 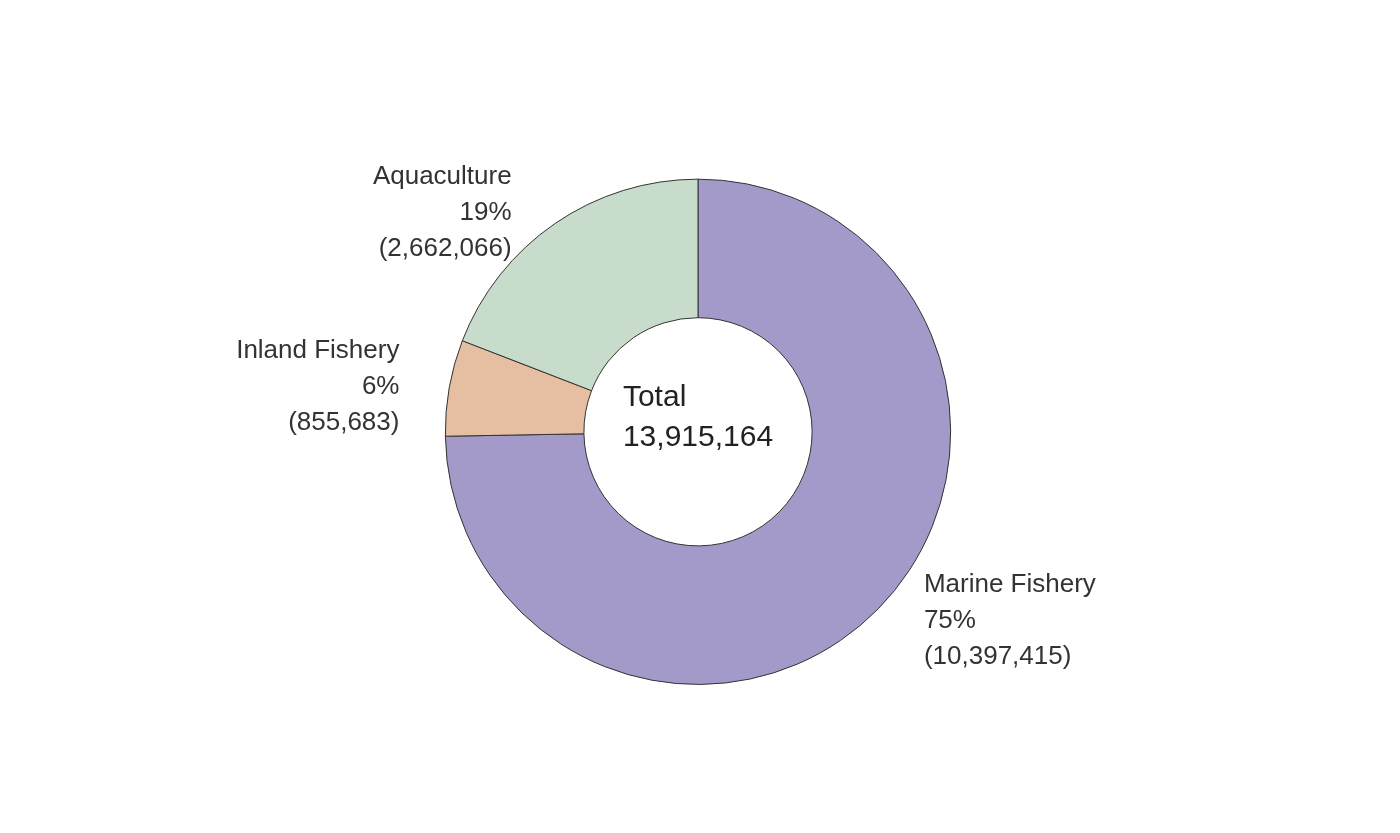 I want to click on slice-label: Marine Fishery, so click(x=1009, y=583).